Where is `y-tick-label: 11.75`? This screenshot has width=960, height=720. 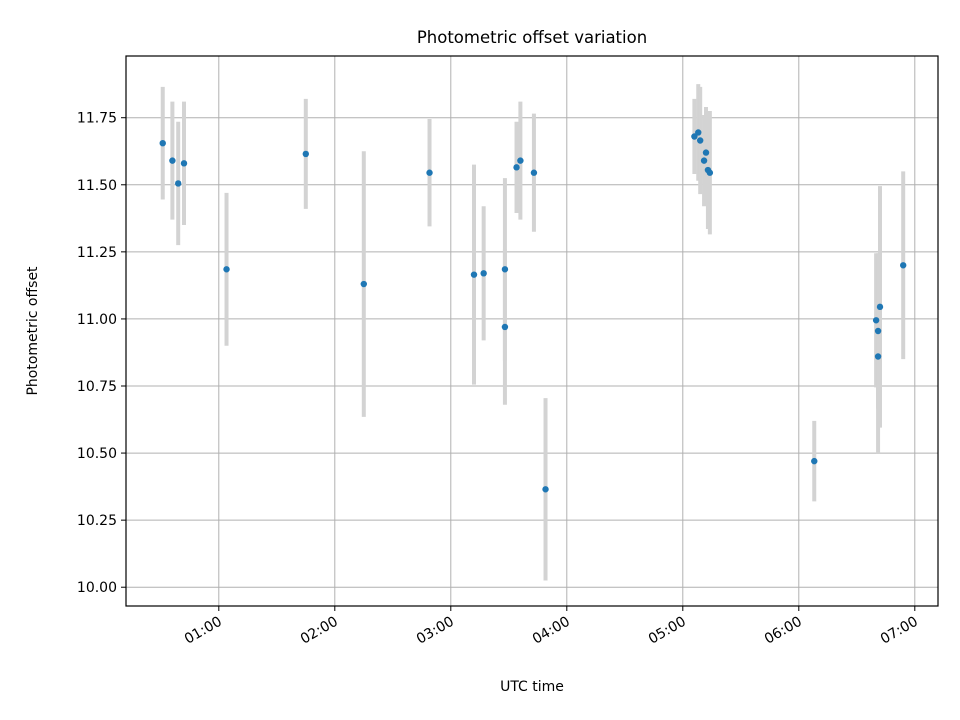
y-tick-label: 11.75 is located at coordinates (97, 119).